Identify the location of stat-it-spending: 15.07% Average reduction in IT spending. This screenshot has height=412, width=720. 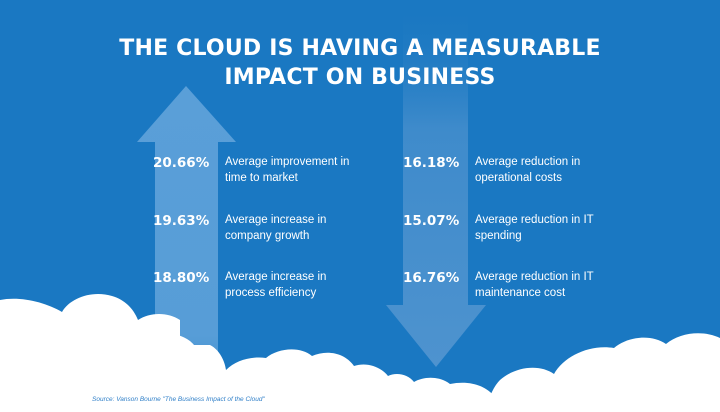
(504, 228).